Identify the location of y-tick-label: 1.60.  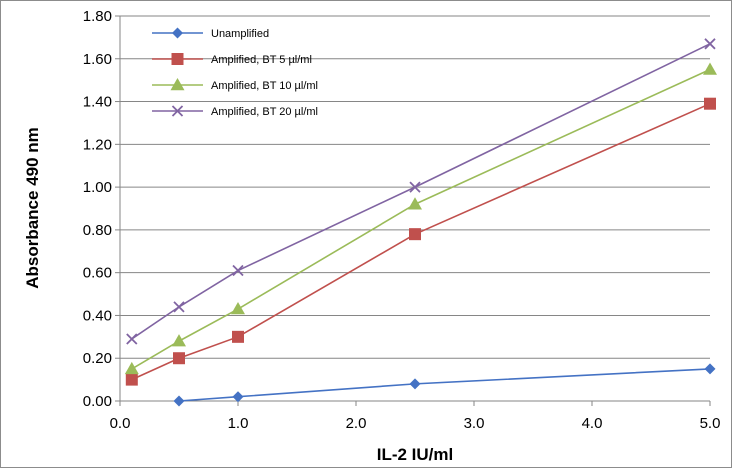
(97, 59).